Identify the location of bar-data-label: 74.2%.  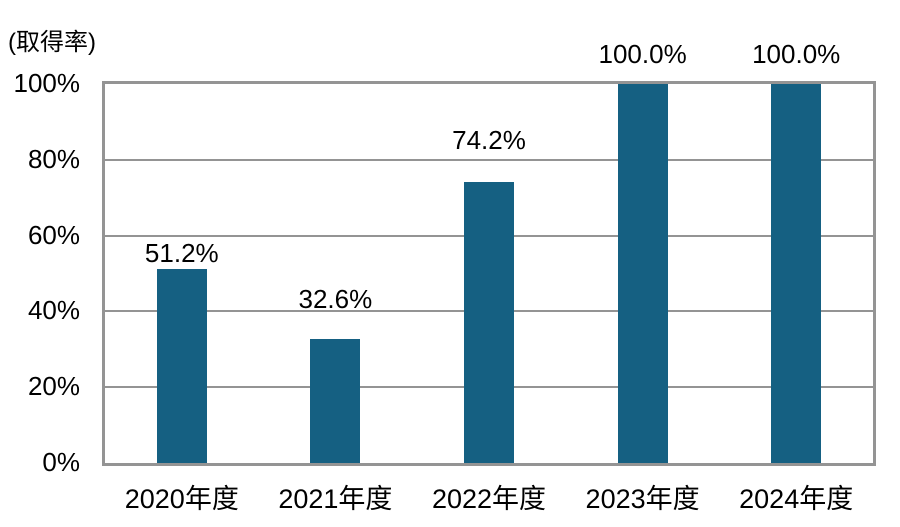
(489, 139).